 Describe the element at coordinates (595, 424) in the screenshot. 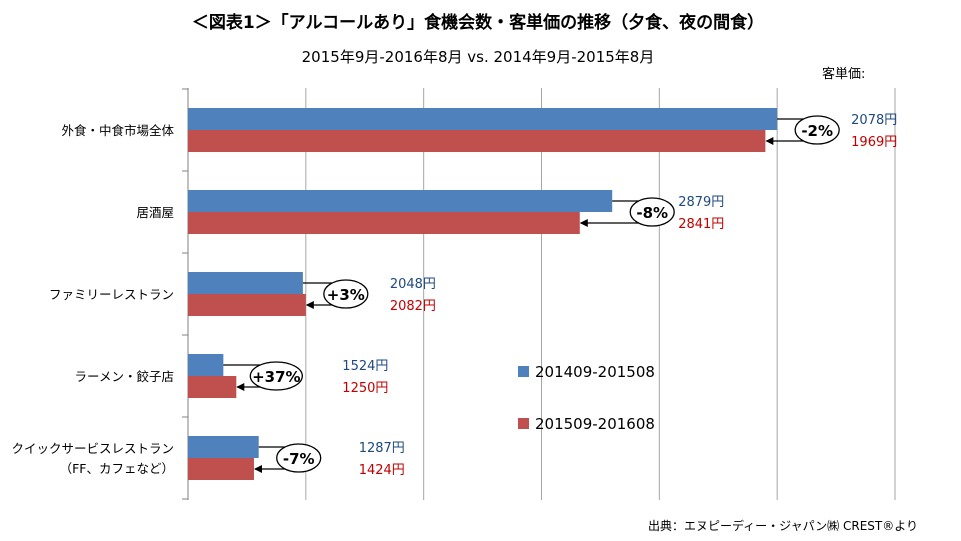

I see `legend-label-series-2: 201509-201608` at that location.